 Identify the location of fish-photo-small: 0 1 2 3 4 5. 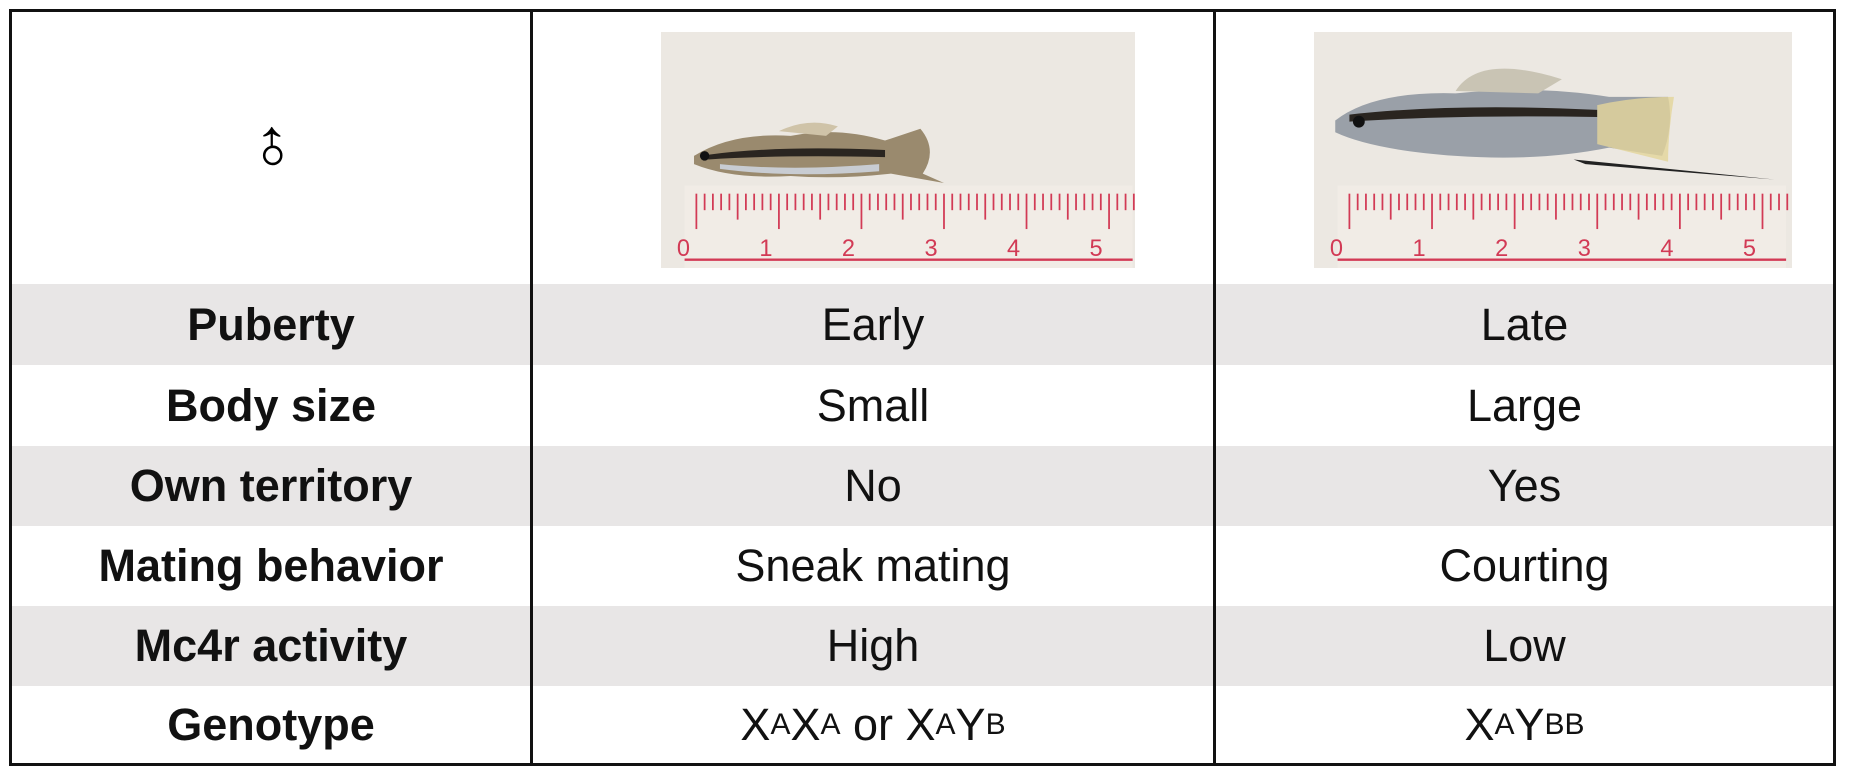
(898, 150).